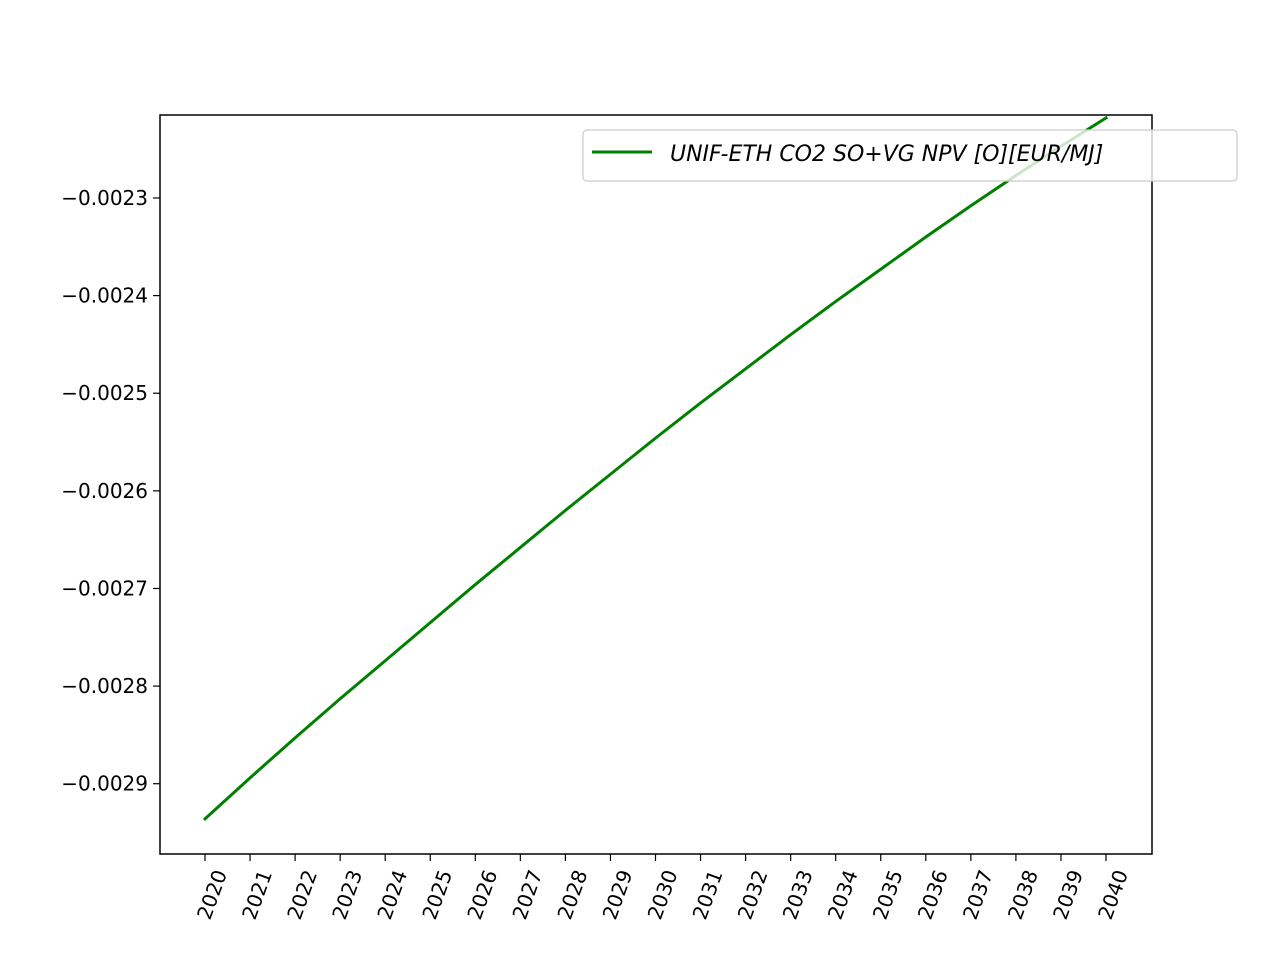 This screenshot has height=960, width=1280. Describe the element at coordinates (886, 154) in the screenshot. I see `legend-label: UNIF-ETH CO2 SO+VG NPV [O][EUR/MJ]` at that location.